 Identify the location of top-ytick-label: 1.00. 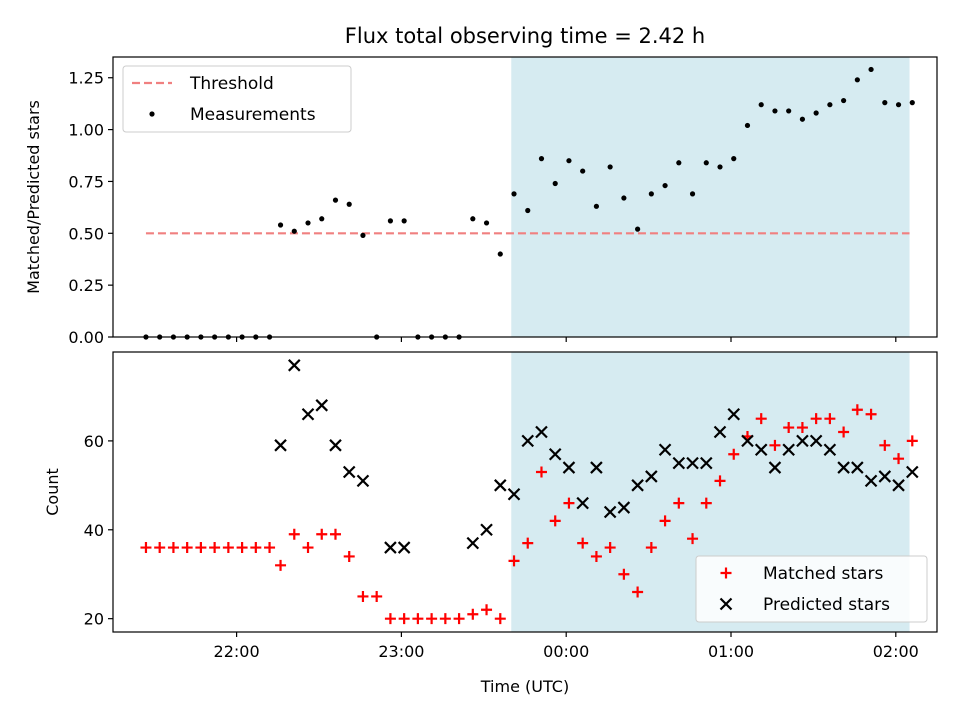
(86, 130).